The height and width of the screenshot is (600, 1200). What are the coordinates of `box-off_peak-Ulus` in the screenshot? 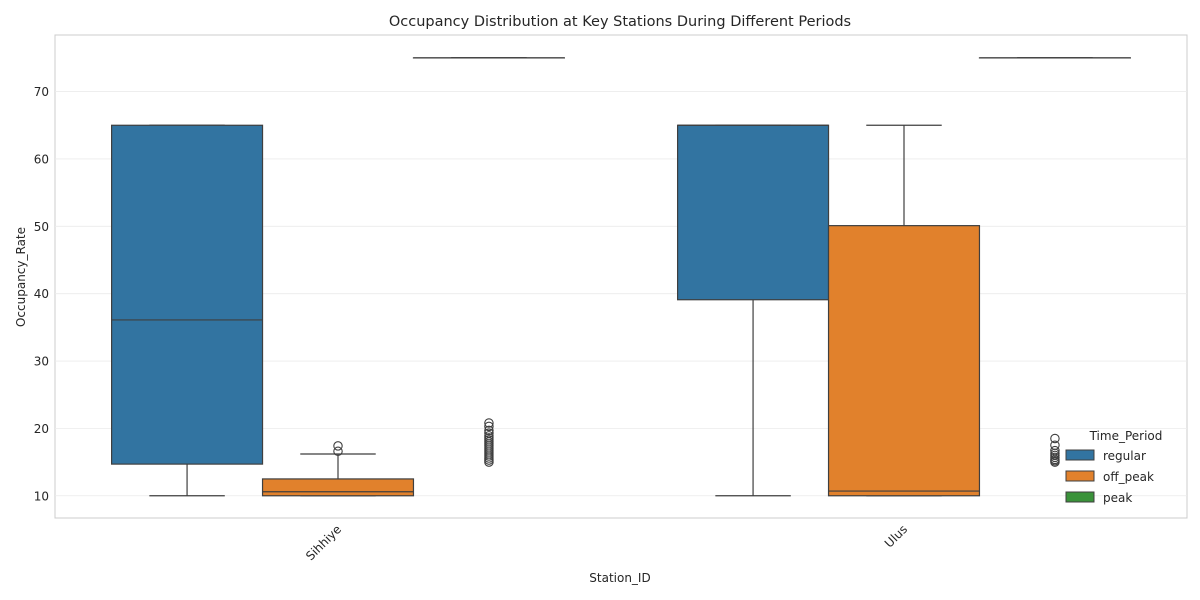 It's located at (904, 310).